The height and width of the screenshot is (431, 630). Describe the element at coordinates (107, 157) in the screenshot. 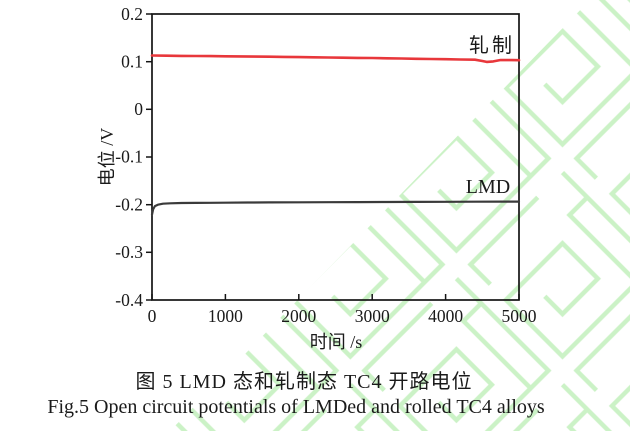

I see `y-axis-title: 电位 /V` at that location.